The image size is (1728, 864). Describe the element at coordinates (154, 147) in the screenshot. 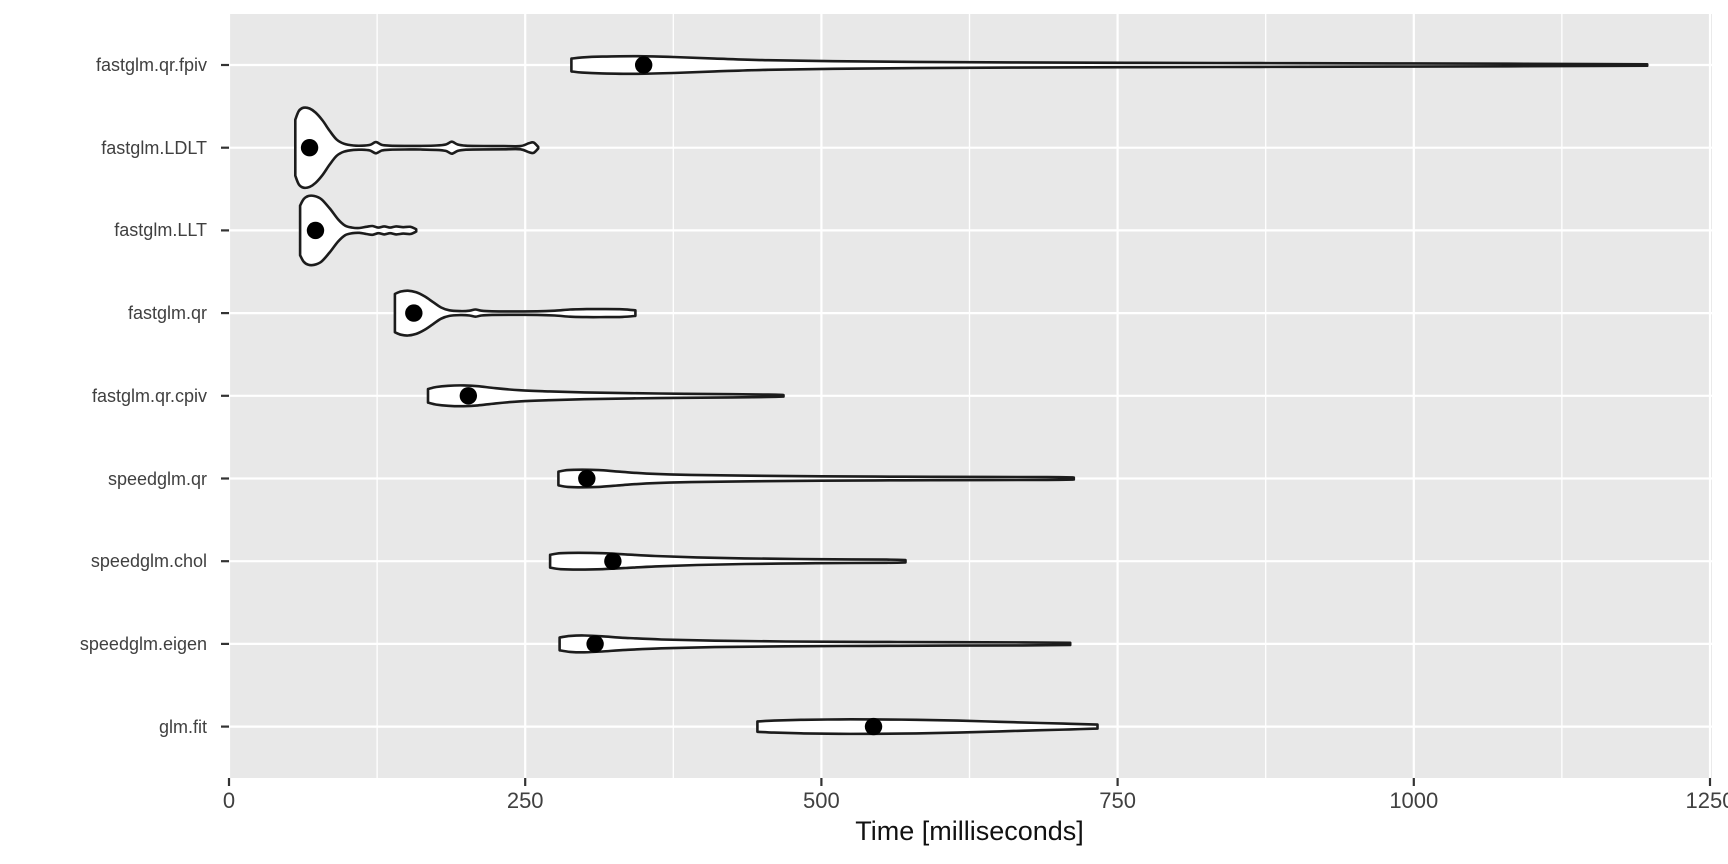

I see `y-tick-label-fastglm.LDLT: fastglm.LDLT` at that location.